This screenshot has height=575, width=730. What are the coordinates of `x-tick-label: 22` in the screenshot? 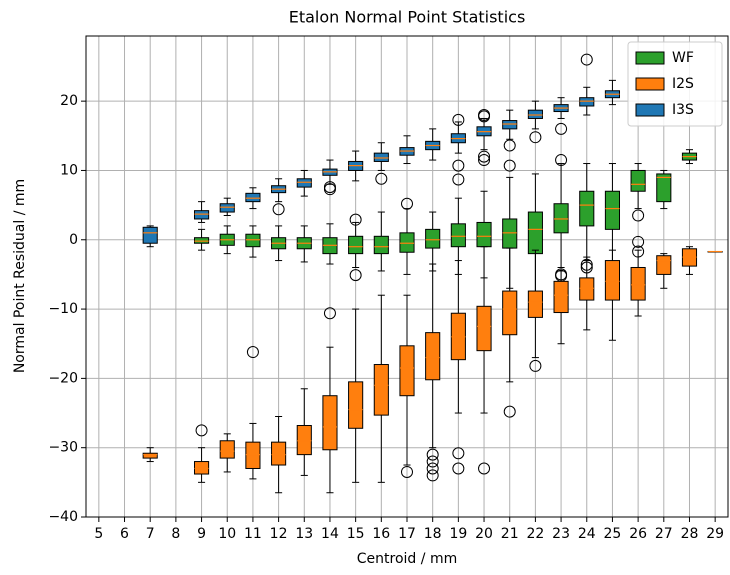 It's located at (535, 534).